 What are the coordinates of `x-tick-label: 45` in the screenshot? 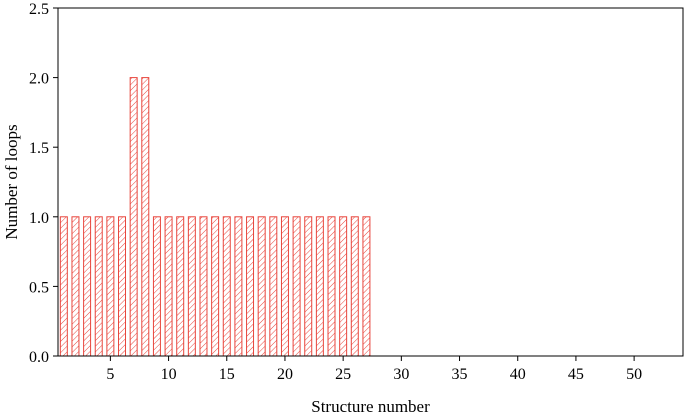 It's located at (576, 374).